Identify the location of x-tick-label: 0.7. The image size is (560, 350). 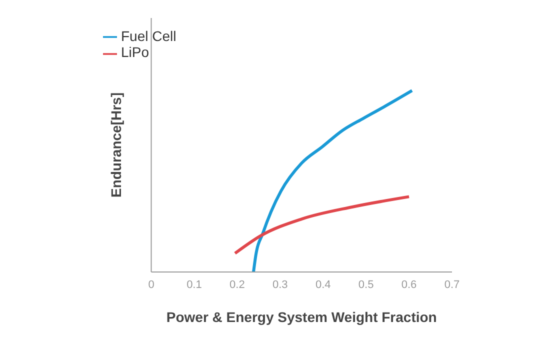
(452, 284).